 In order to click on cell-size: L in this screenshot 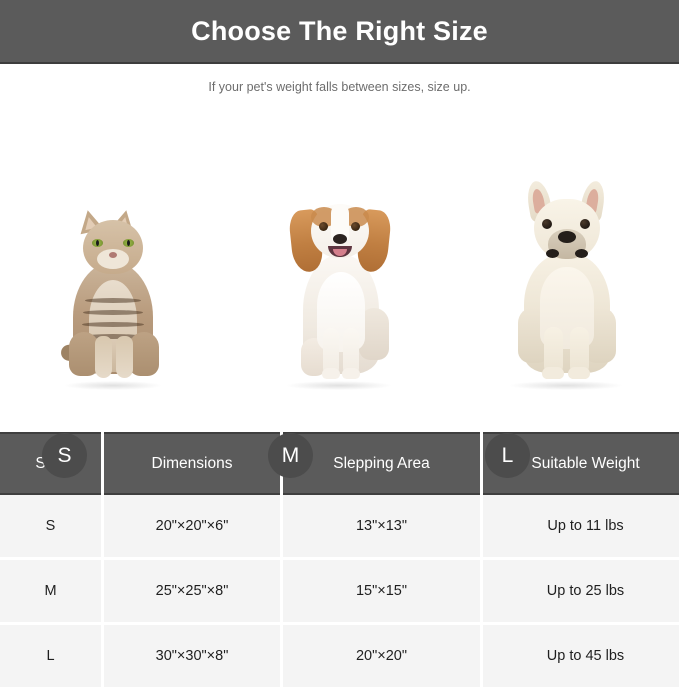, I will do `click(51, 655)`.